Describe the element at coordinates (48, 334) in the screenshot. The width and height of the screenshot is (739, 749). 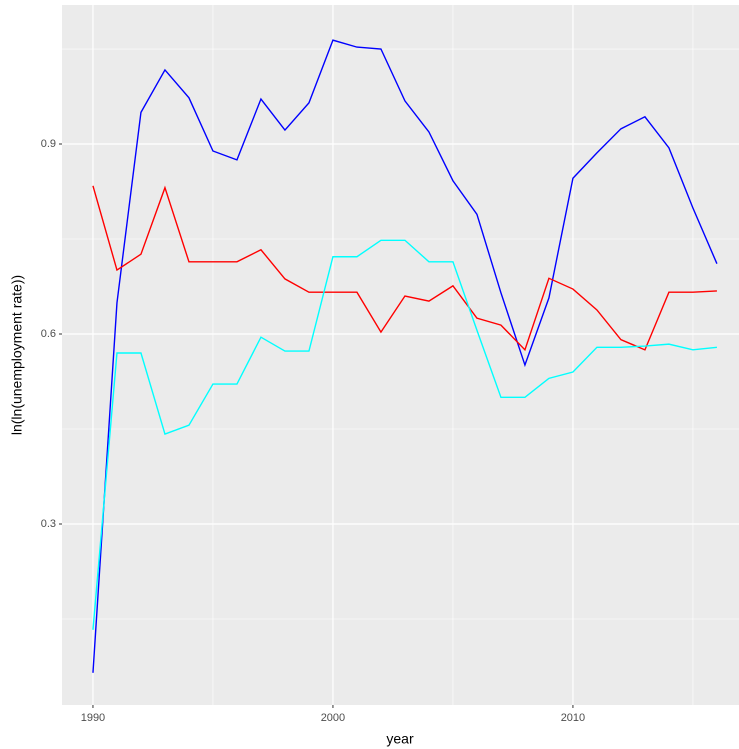
I see `y-tick-label: 0.6` at that location.